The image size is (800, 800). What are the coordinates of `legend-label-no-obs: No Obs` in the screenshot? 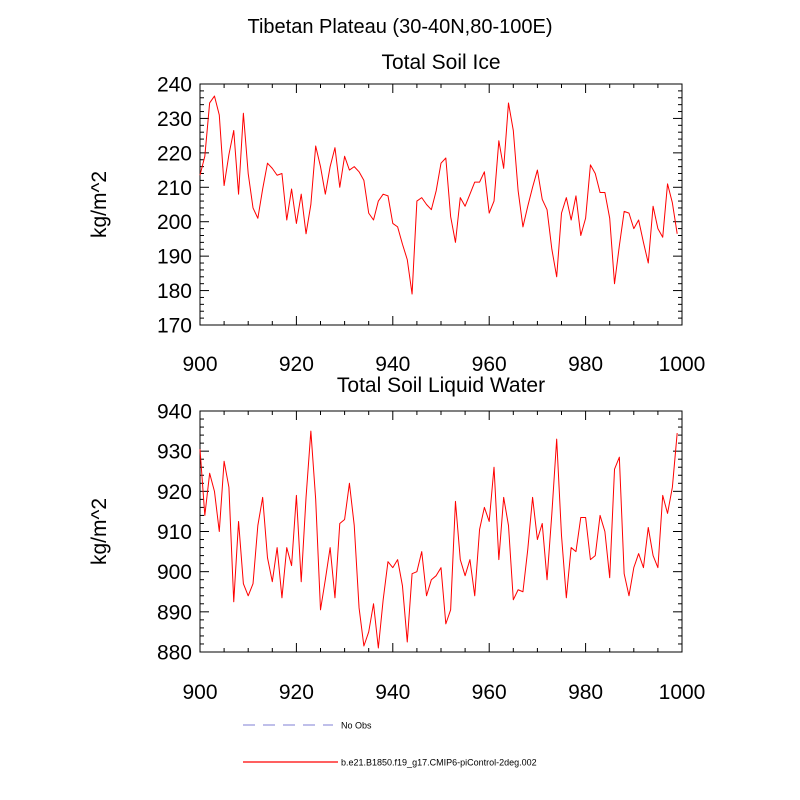 It's located at (356, 726).